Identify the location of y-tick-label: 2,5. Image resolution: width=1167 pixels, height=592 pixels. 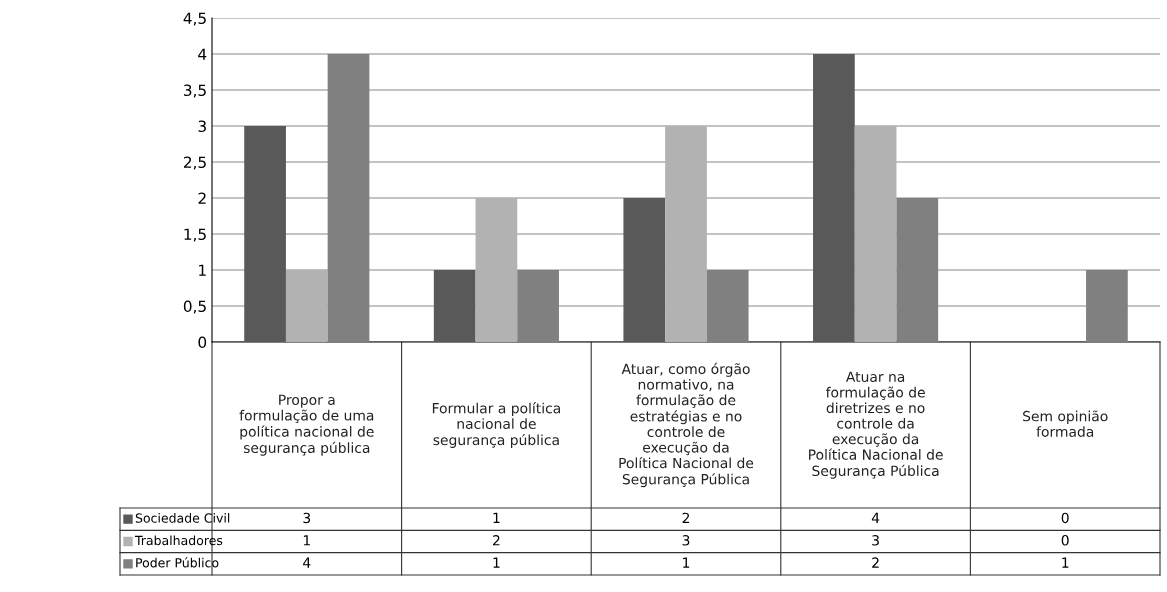
(194, 163).